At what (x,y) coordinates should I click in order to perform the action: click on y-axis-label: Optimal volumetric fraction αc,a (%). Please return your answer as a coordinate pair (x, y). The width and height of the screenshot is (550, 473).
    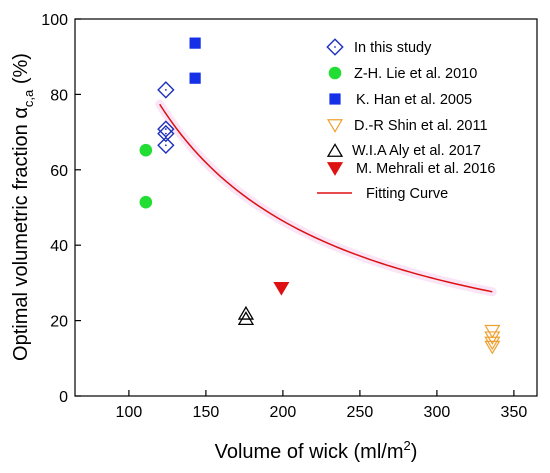
    Looking at the image, I should click on (23, 207).